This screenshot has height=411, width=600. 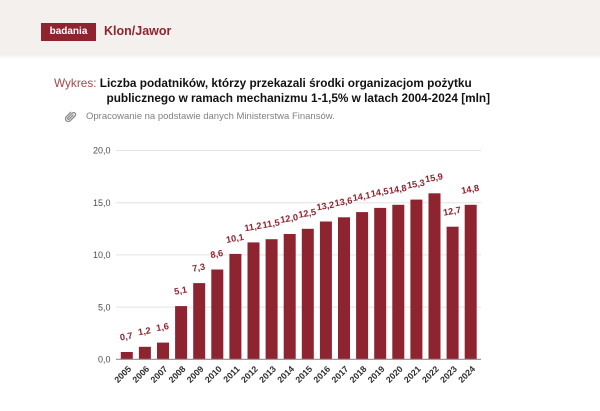 What do you see at coordinates (285, 374) in the screenshot?
I see `svg-text: 2014` at bounding box center [285, 374].